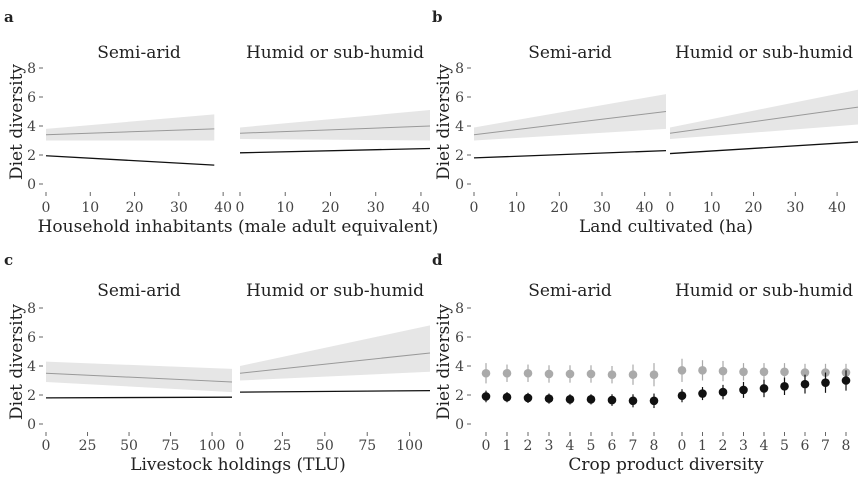 This screenshot has height=480, width=864. What do you see at coordinates (9, 17) in the screenshot?
I see `panel-letter: a` at bounding box center [9, 17].